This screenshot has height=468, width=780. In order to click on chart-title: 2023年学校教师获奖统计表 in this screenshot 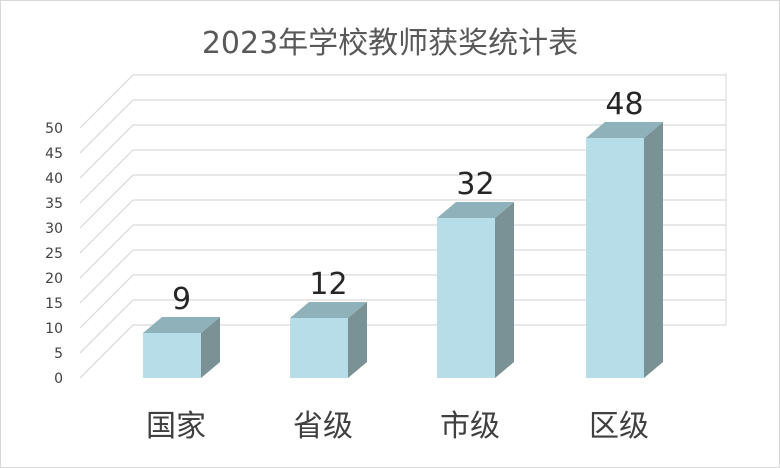, I will do `click(390, 43)`.